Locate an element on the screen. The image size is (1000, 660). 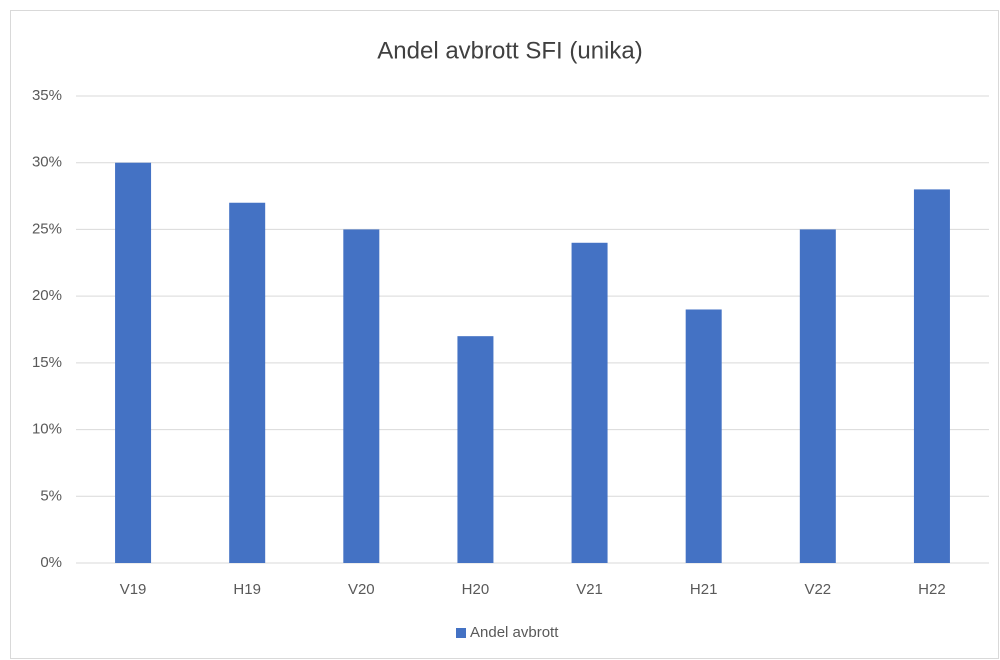
y-tick-label: 20% is located at coordinates (47, 295).